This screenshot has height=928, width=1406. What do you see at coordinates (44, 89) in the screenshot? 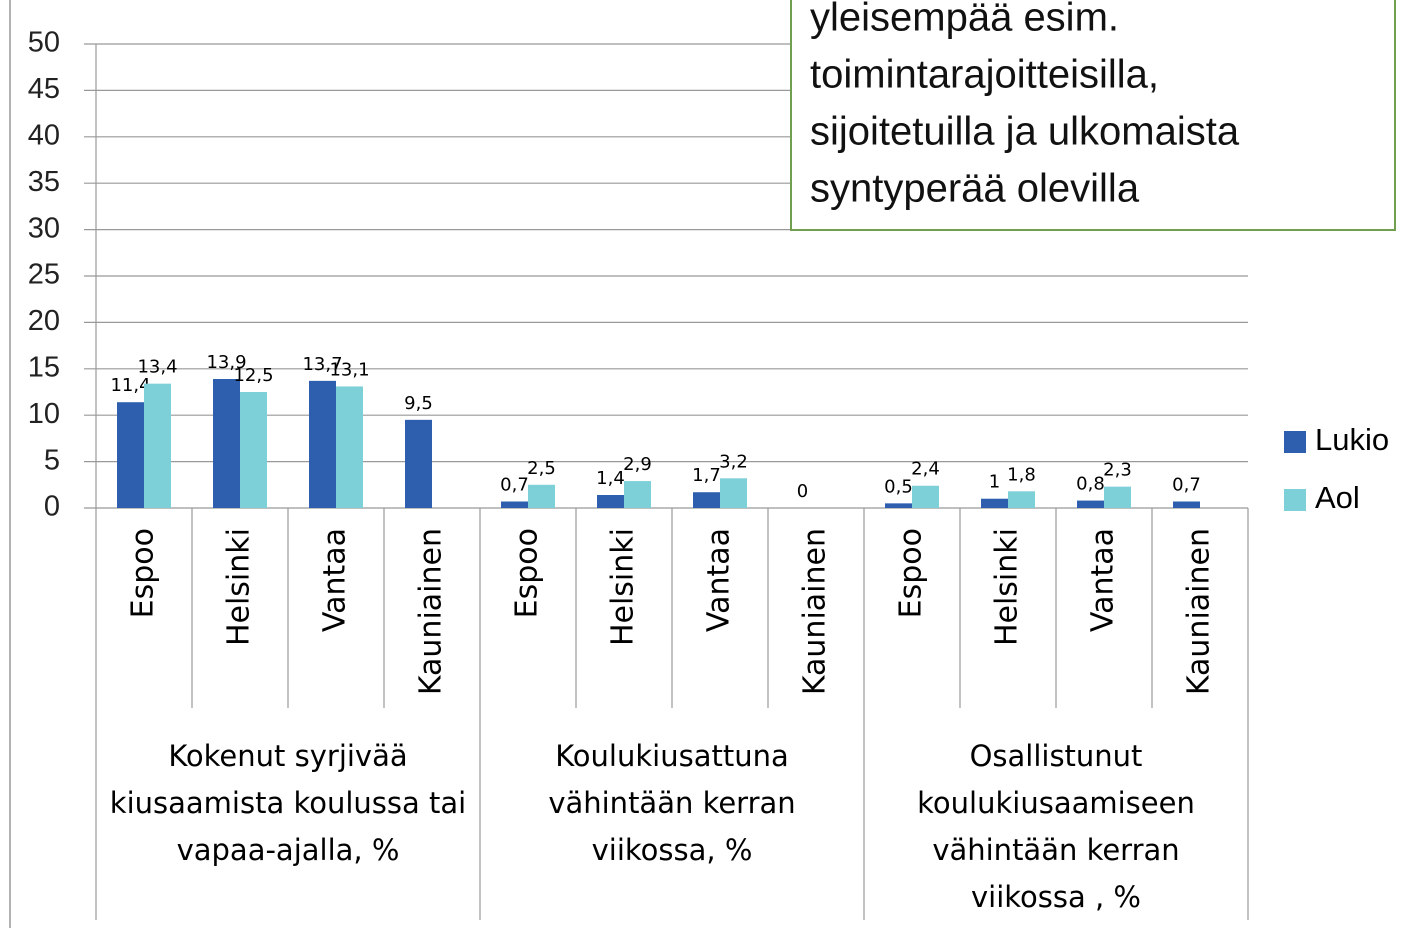
I see `y-tick-label: 45` at bounding box center [44, 89].